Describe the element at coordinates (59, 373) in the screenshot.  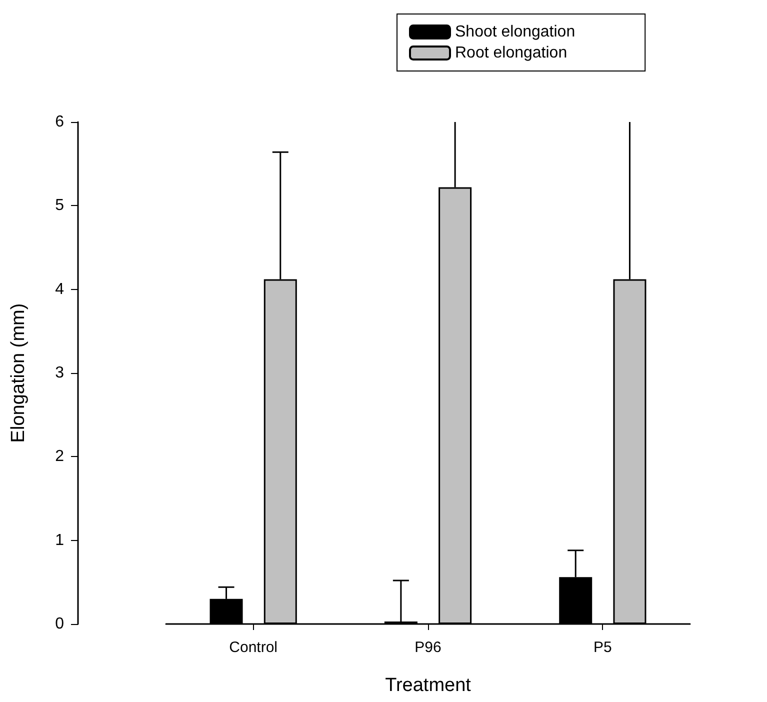
I see `y-tick-label: 3` at that location.